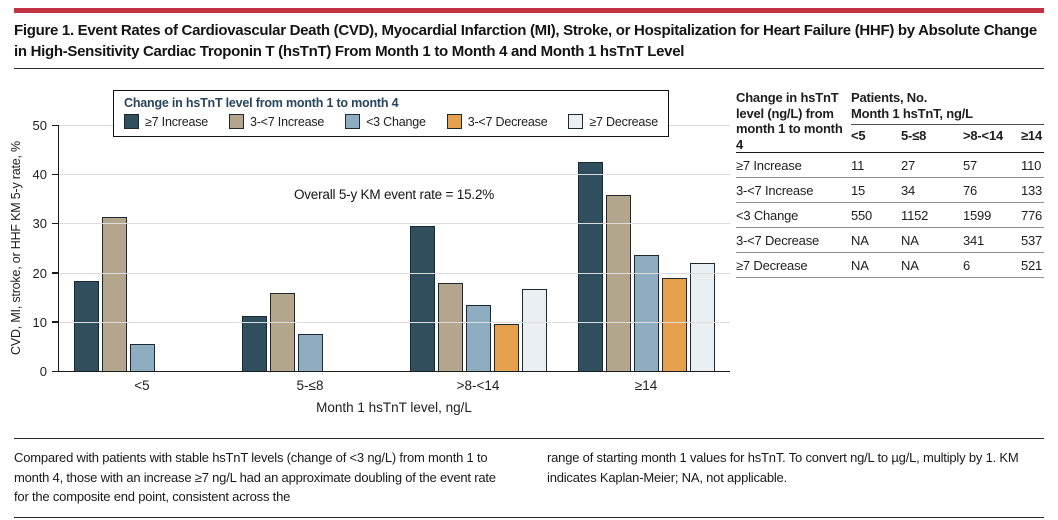 The width and height of the screenshot is (1058, 520). I want to click on legend-label: <3 Change, so click(396, 121).